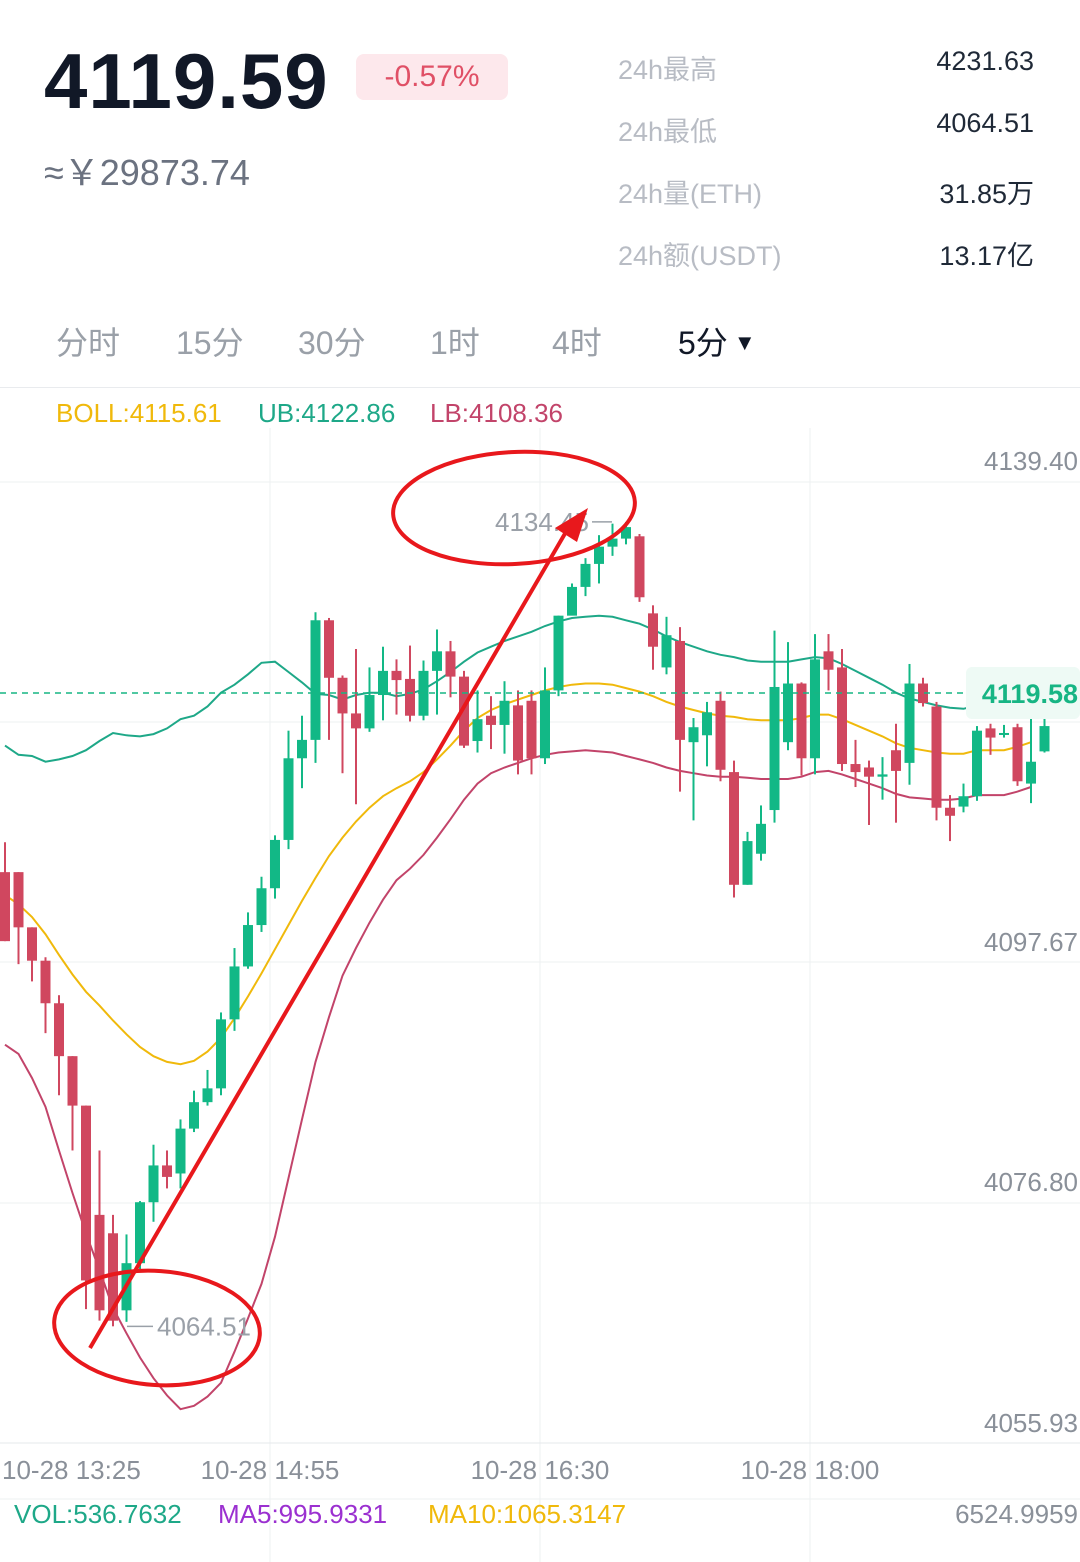  I want to click on tab-timeshare: 分时, so click(88, 343).